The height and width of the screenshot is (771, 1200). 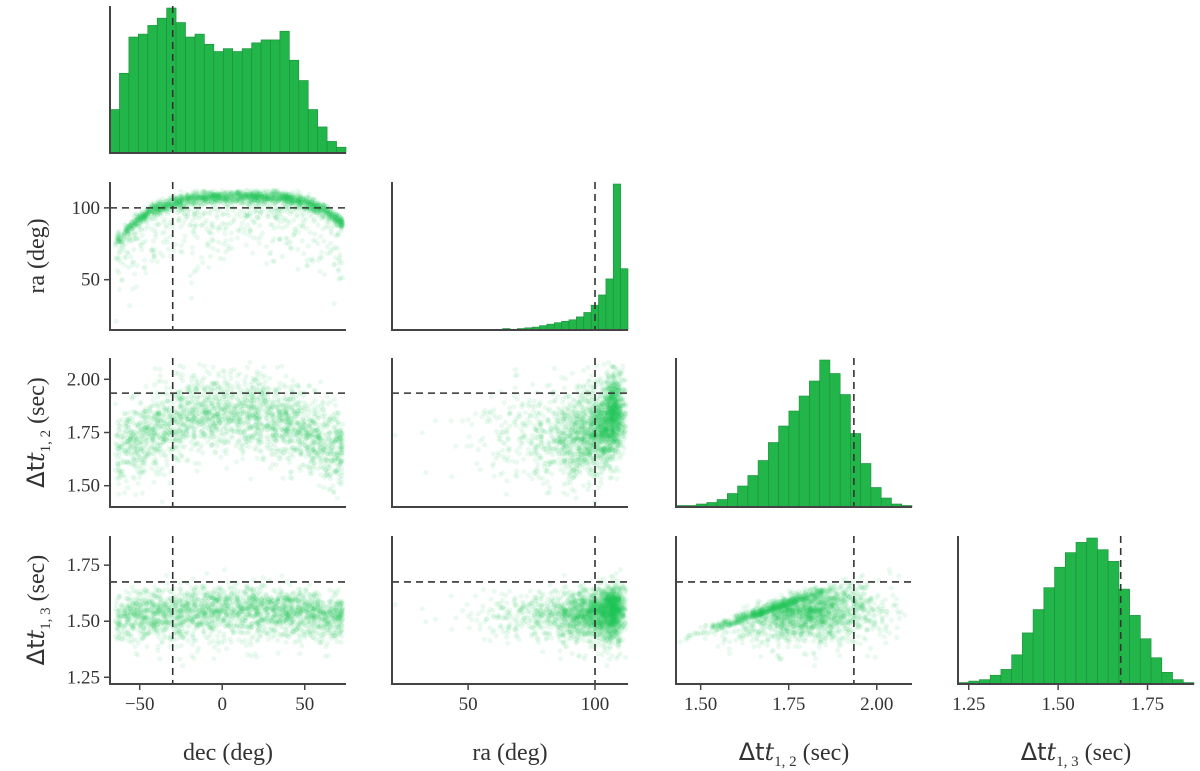 What do you see at coordinates (83, 433) in the screenshot?
I see `y-tick-label: 1.75` at bounding box center [83, 433].